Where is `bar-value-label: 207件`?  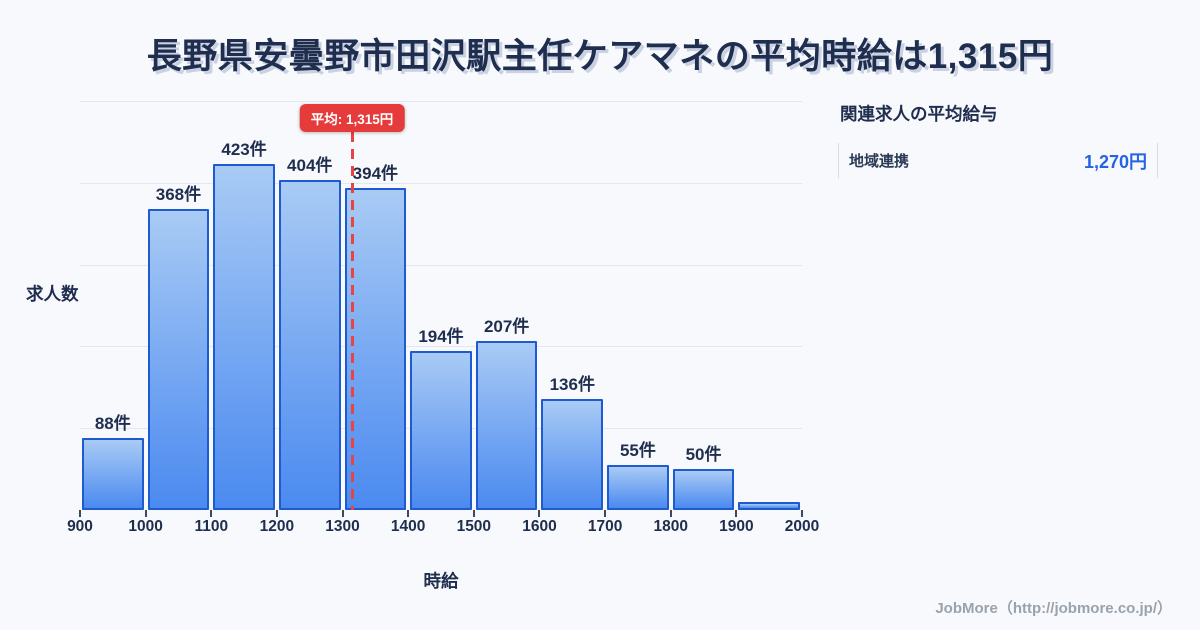
bar-value-label: 207件 is located at coordinates (506, 326).